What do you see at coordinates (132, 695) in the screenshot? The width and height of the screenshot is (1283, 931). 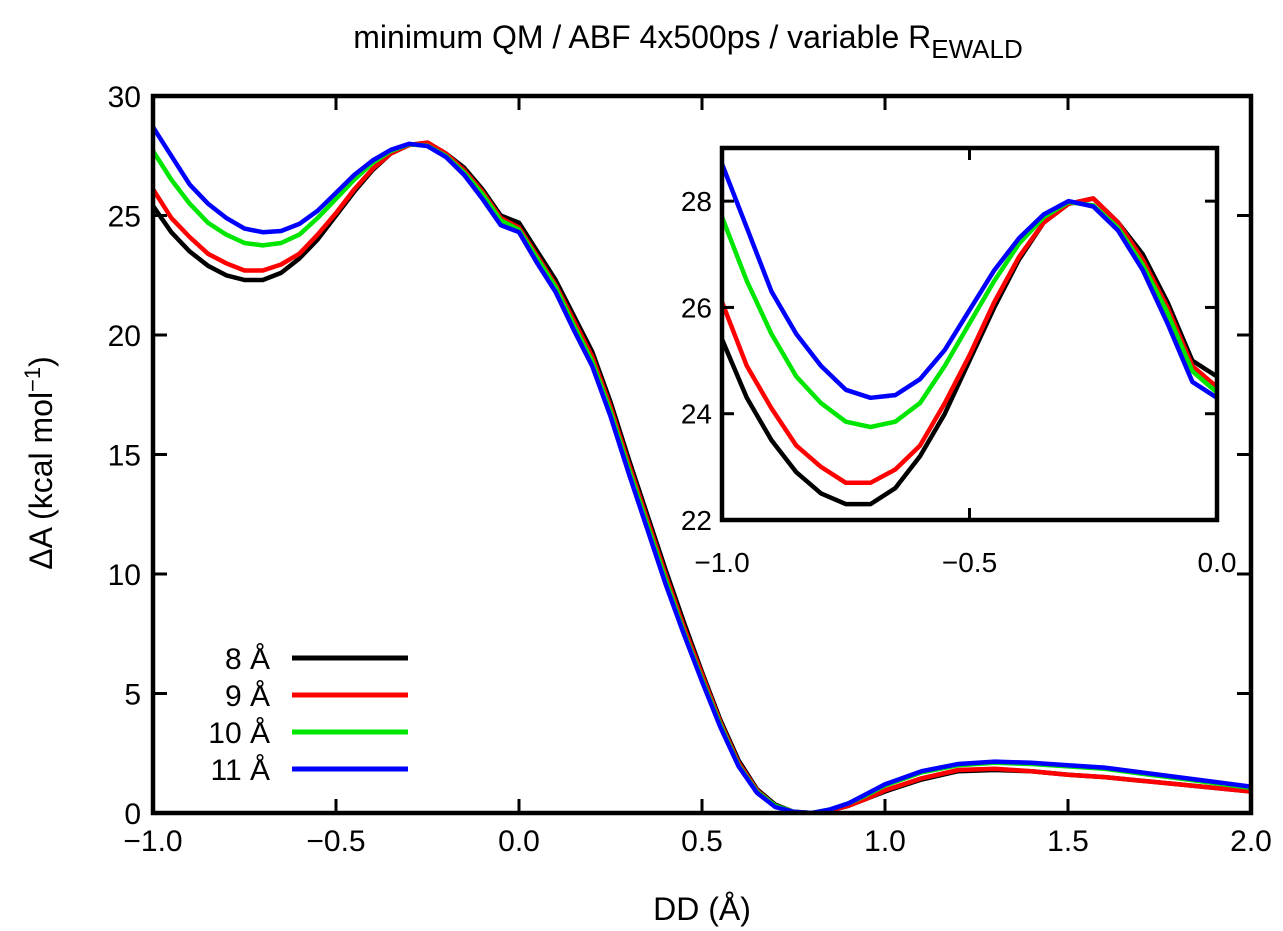 I see `y-tick-label: 5` at bounding box center [132, 695].